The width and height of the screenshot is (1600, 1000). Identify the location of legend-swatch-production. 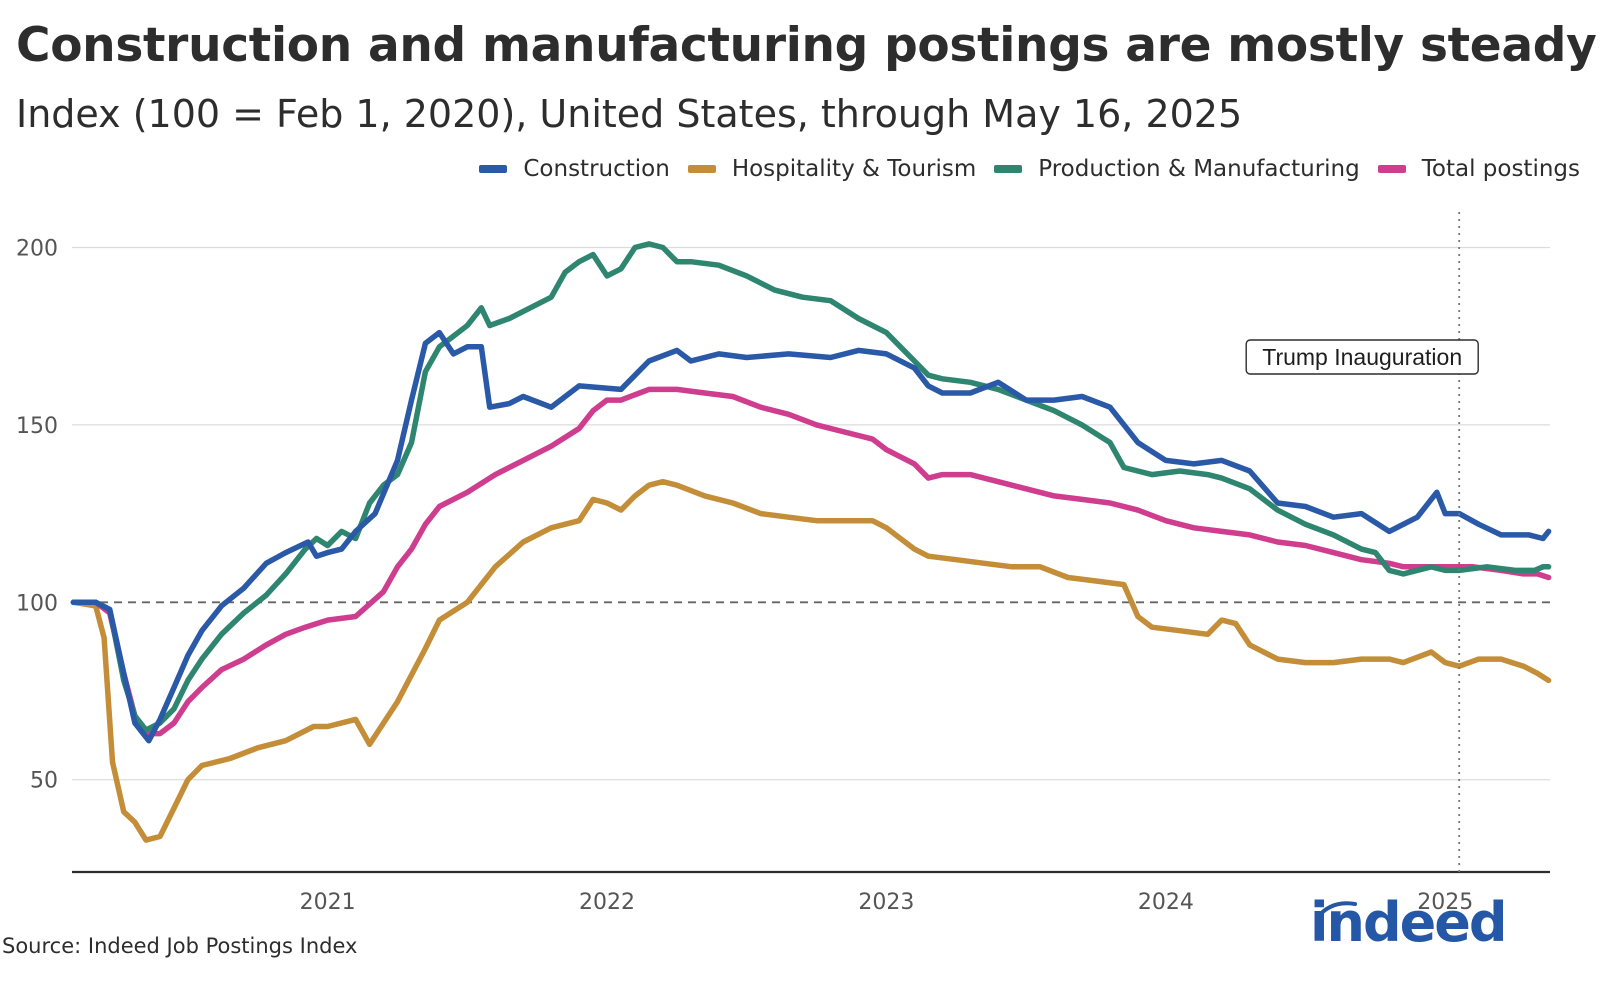
(1008, 169).